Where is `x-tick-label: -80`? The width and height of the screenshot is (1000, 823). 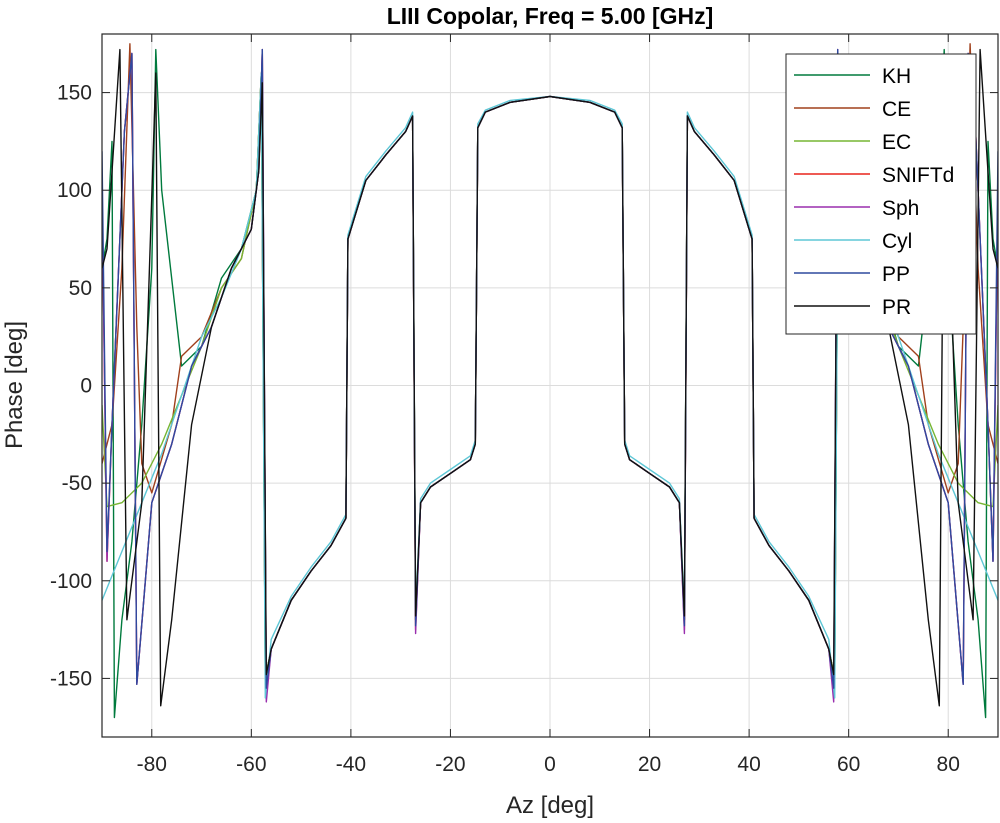
x-tick-label: -80 is located at coordinates (152, 764).